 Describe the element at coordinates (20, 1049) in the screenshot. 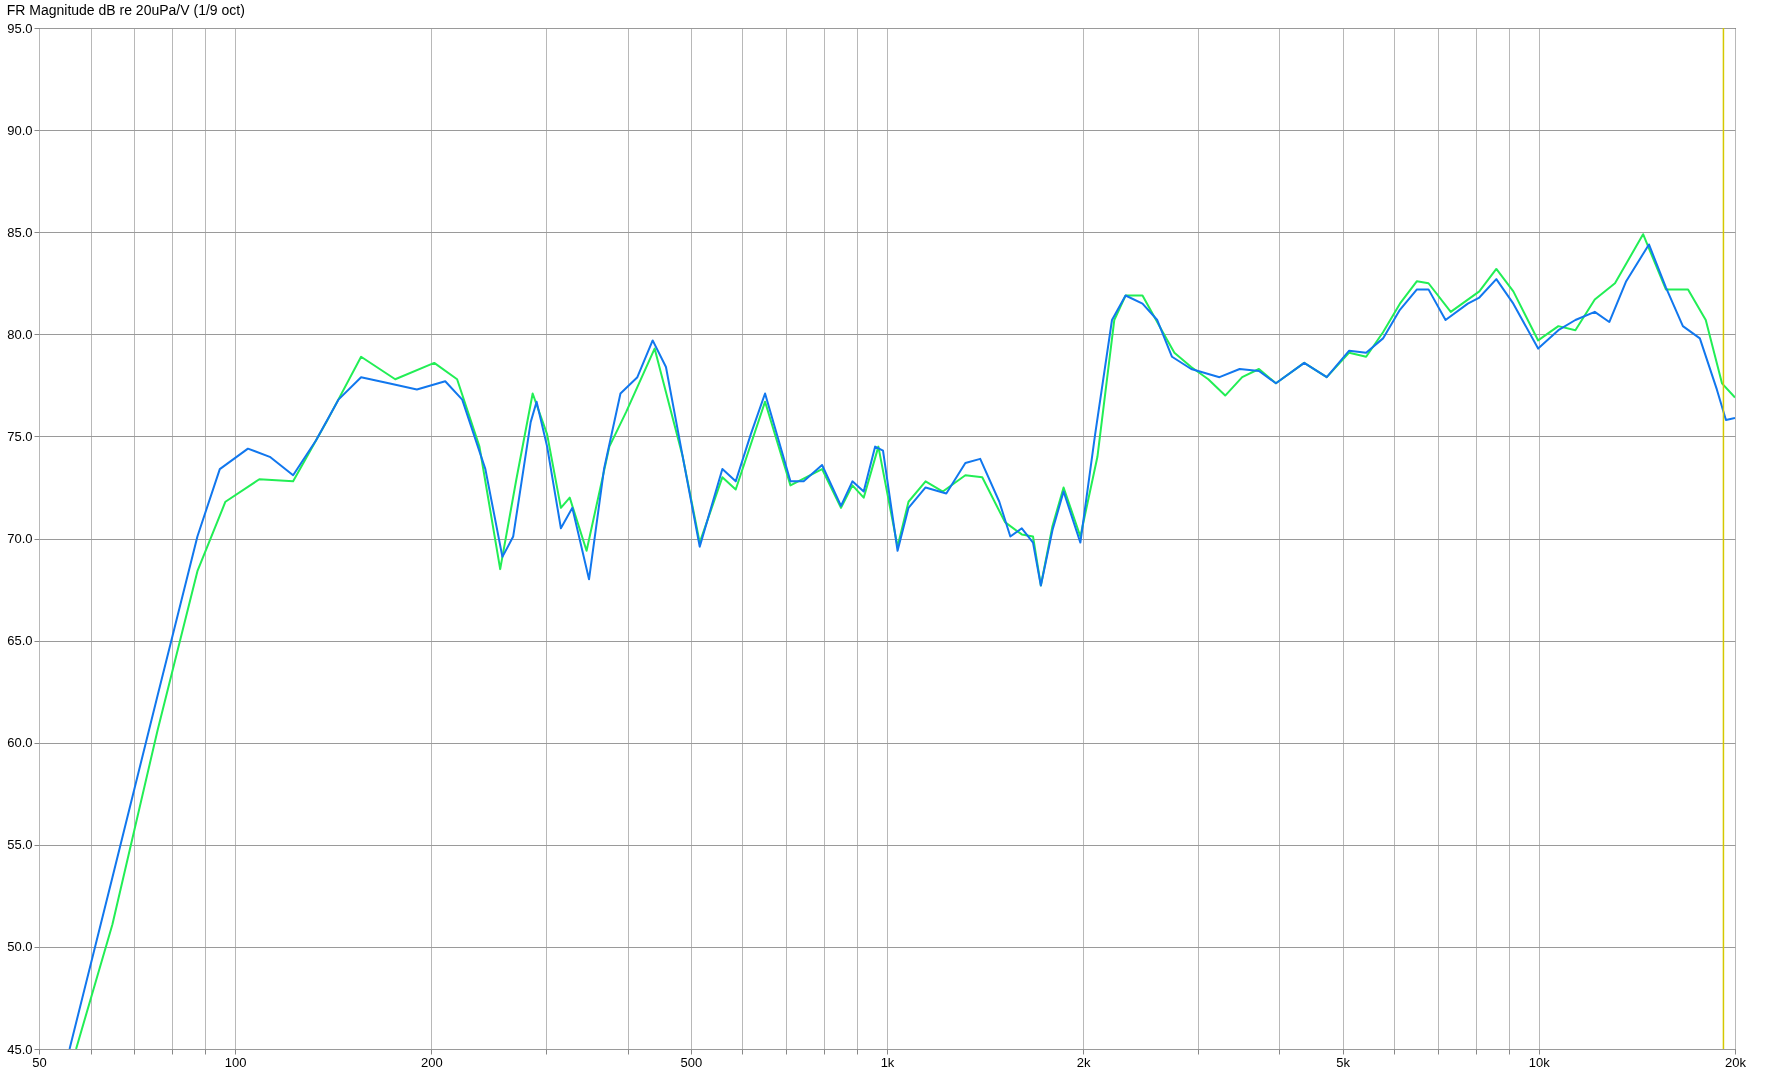

I see `y-tick-label: 45.0` at that location.